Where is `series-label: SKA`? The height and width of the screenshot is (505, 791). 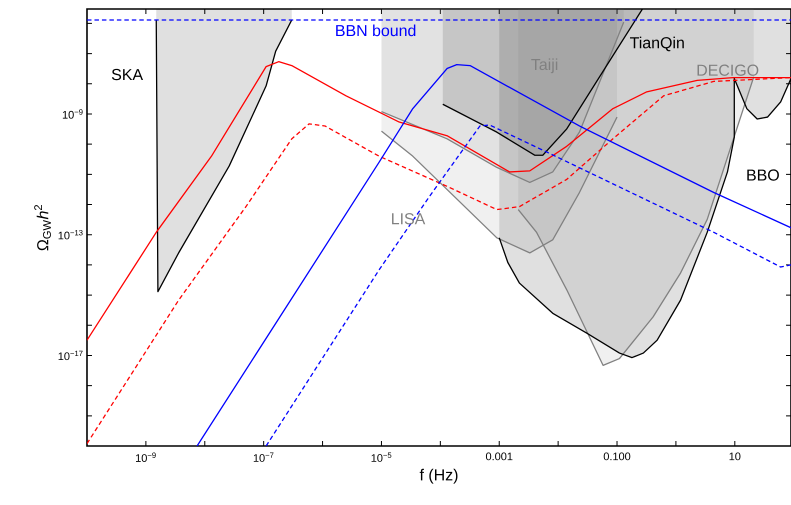 series-label: SKA is located at coordinates (128, 74).